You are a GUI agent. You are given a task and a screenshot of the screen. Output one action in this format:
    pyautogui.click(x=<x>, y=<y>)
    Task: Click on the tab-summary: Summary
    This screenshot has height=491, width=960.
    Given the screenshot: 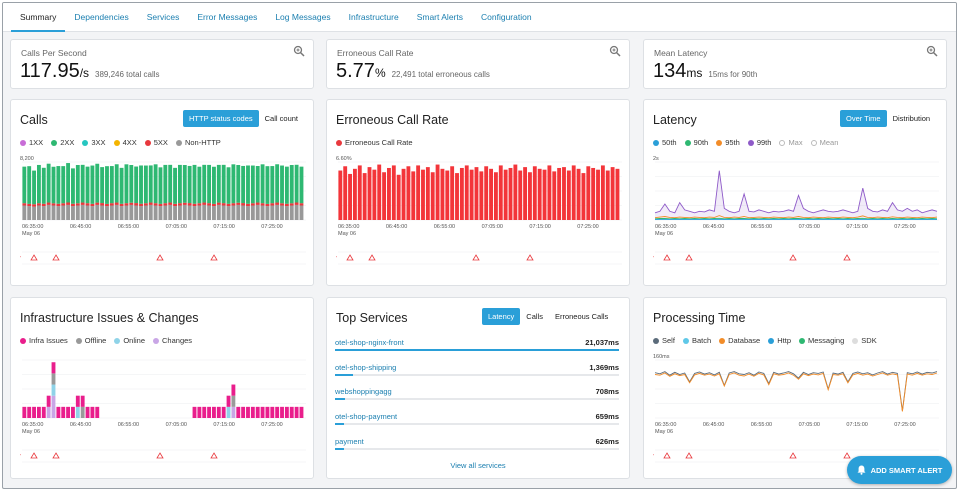 What is the action you would take?
    pyautogui.click(x=38, y=17)
    